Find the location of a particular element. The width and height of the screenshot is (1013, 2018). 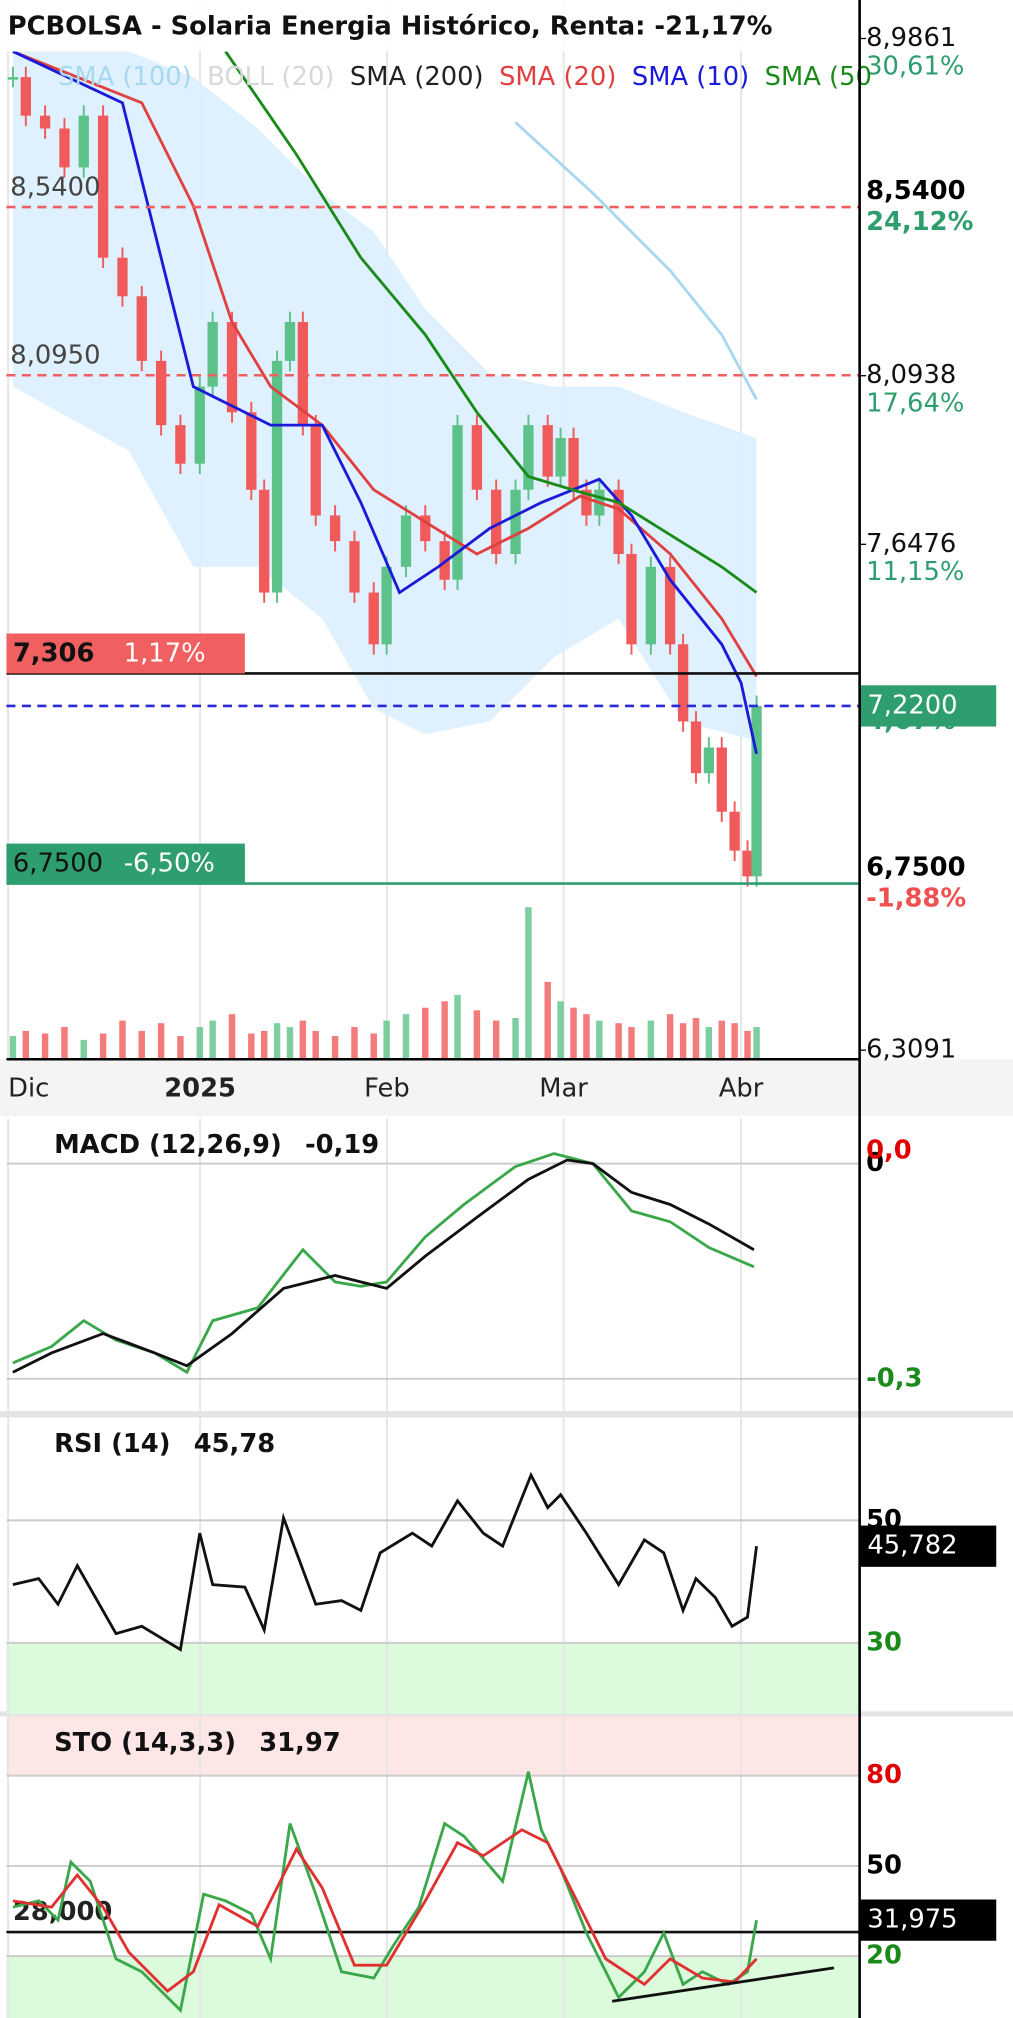

level-label: 8,5400 is located at coordinates (55, 187).